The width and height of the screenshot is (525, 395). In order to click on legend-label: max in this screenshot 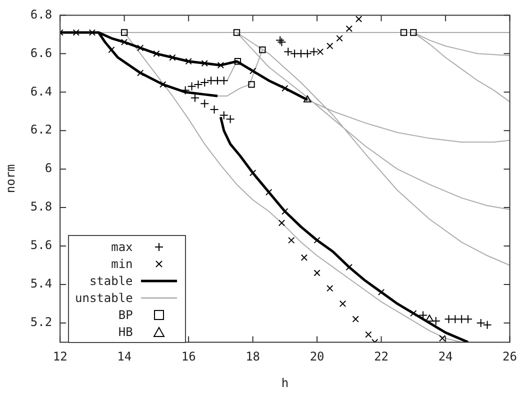, I will do `click(122, 247)`.